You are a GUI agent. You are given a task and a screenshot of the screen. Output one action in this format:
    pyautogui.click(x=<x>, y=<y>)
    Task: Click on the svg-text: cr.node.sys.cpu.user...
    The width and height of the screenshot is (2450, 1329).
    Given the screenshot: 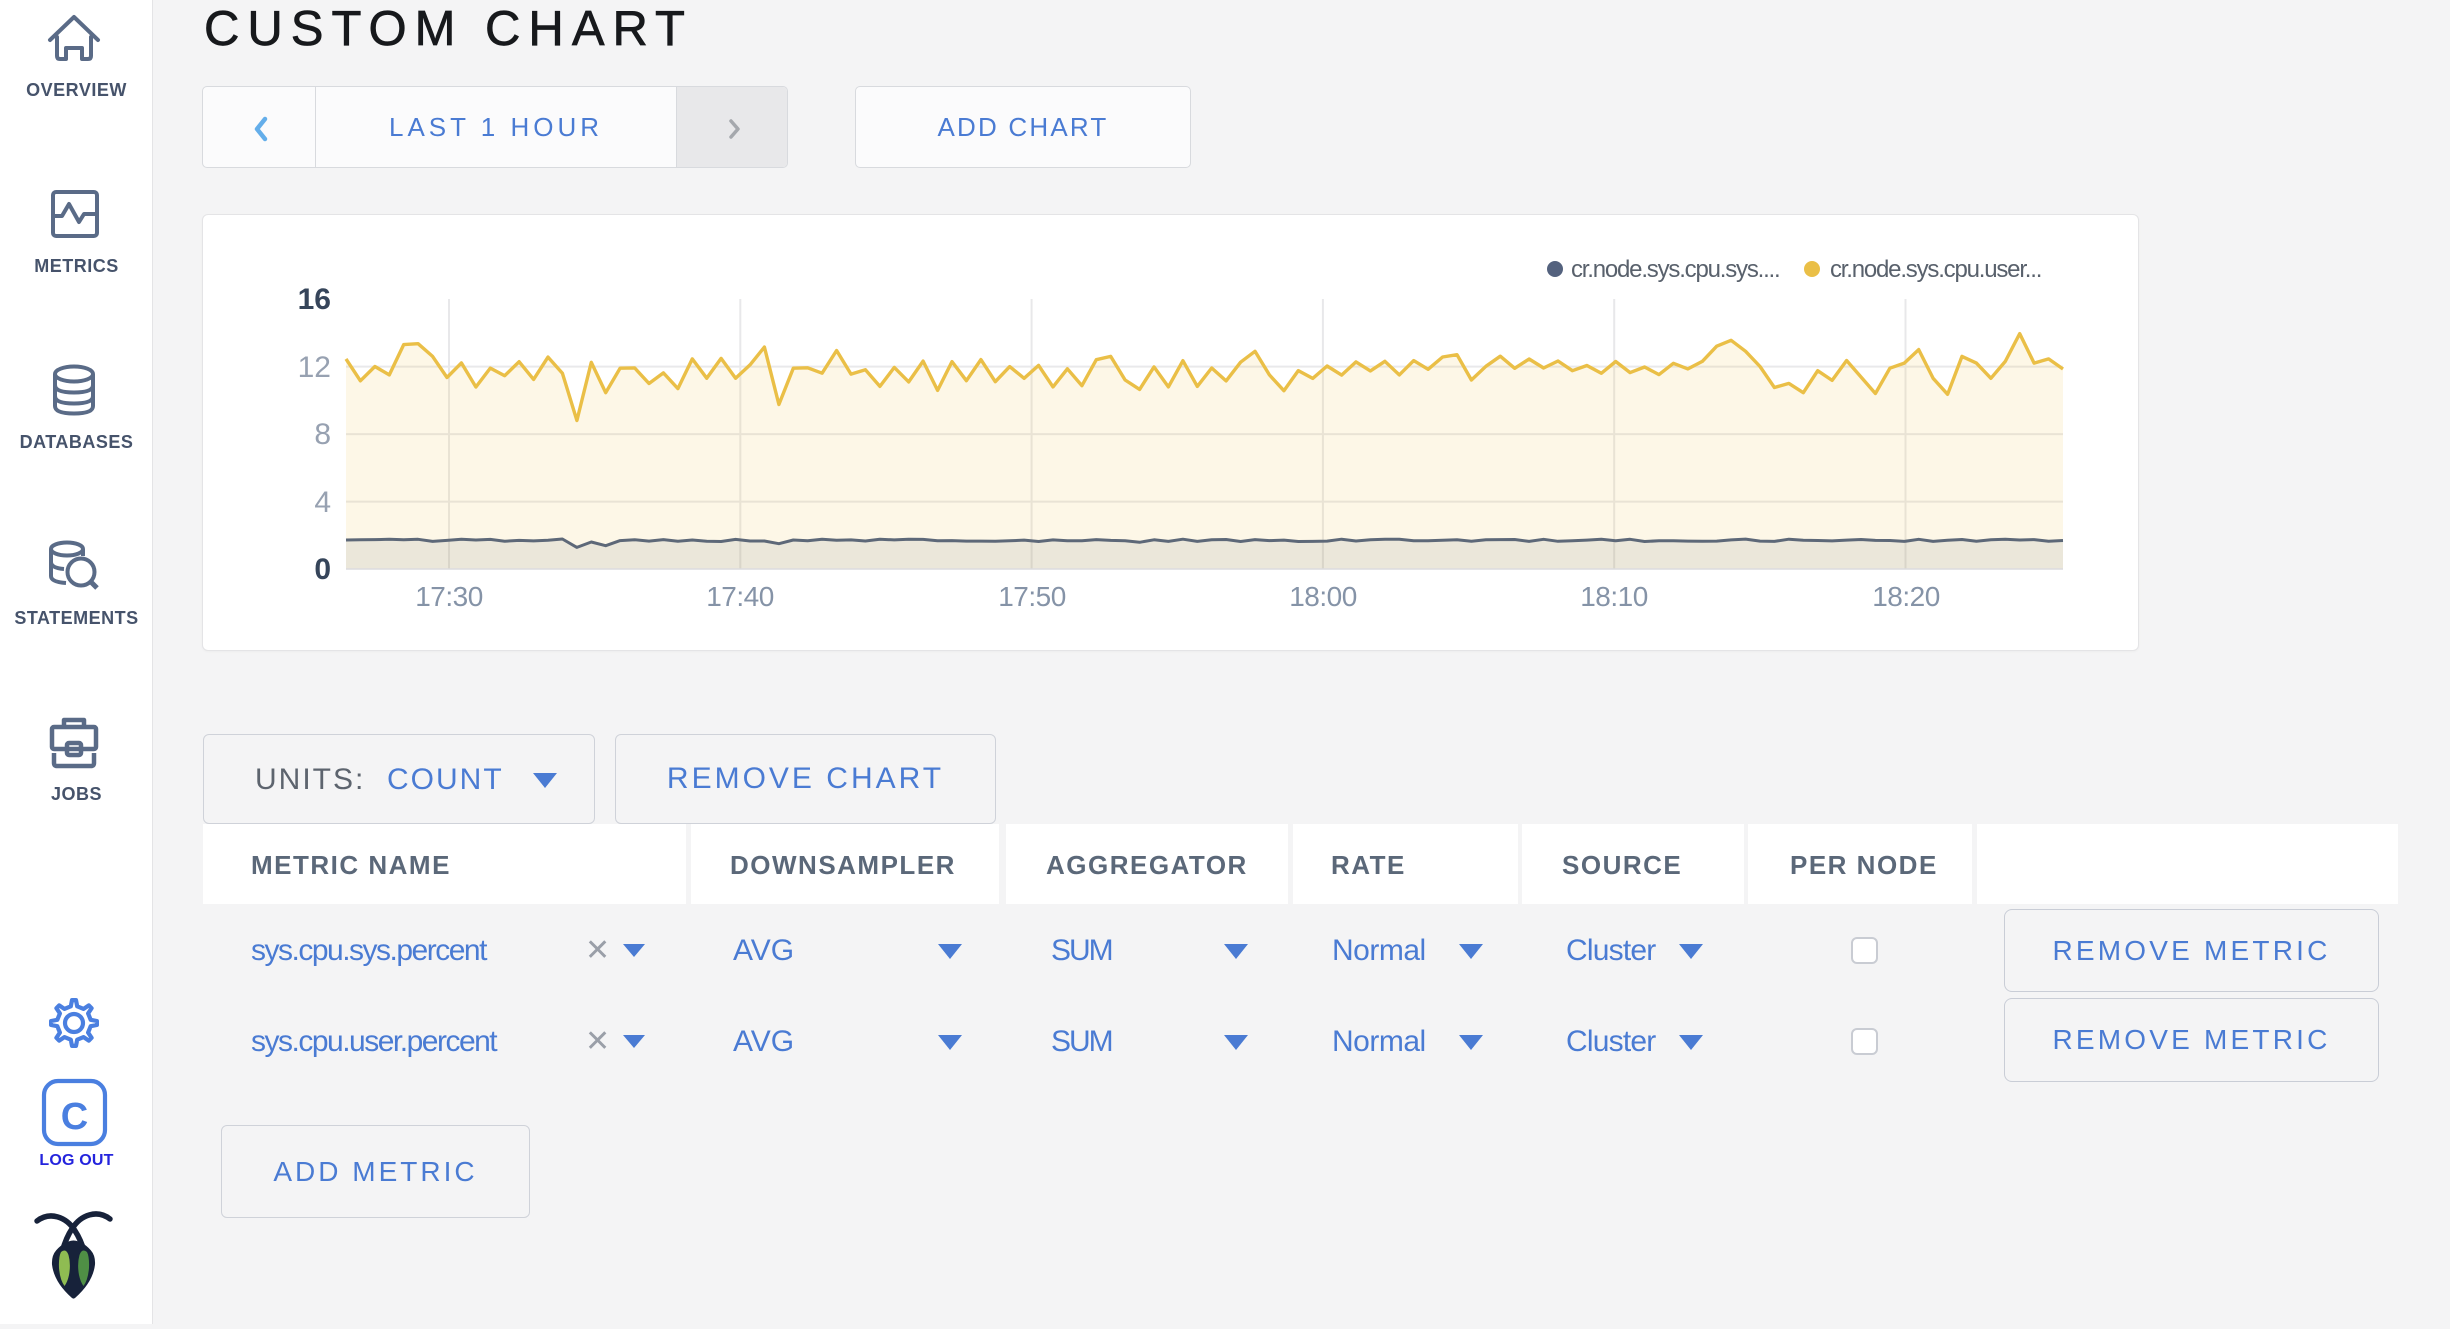 What is the action you would take?
    pyautogui.click(x=1935, y=269)
    